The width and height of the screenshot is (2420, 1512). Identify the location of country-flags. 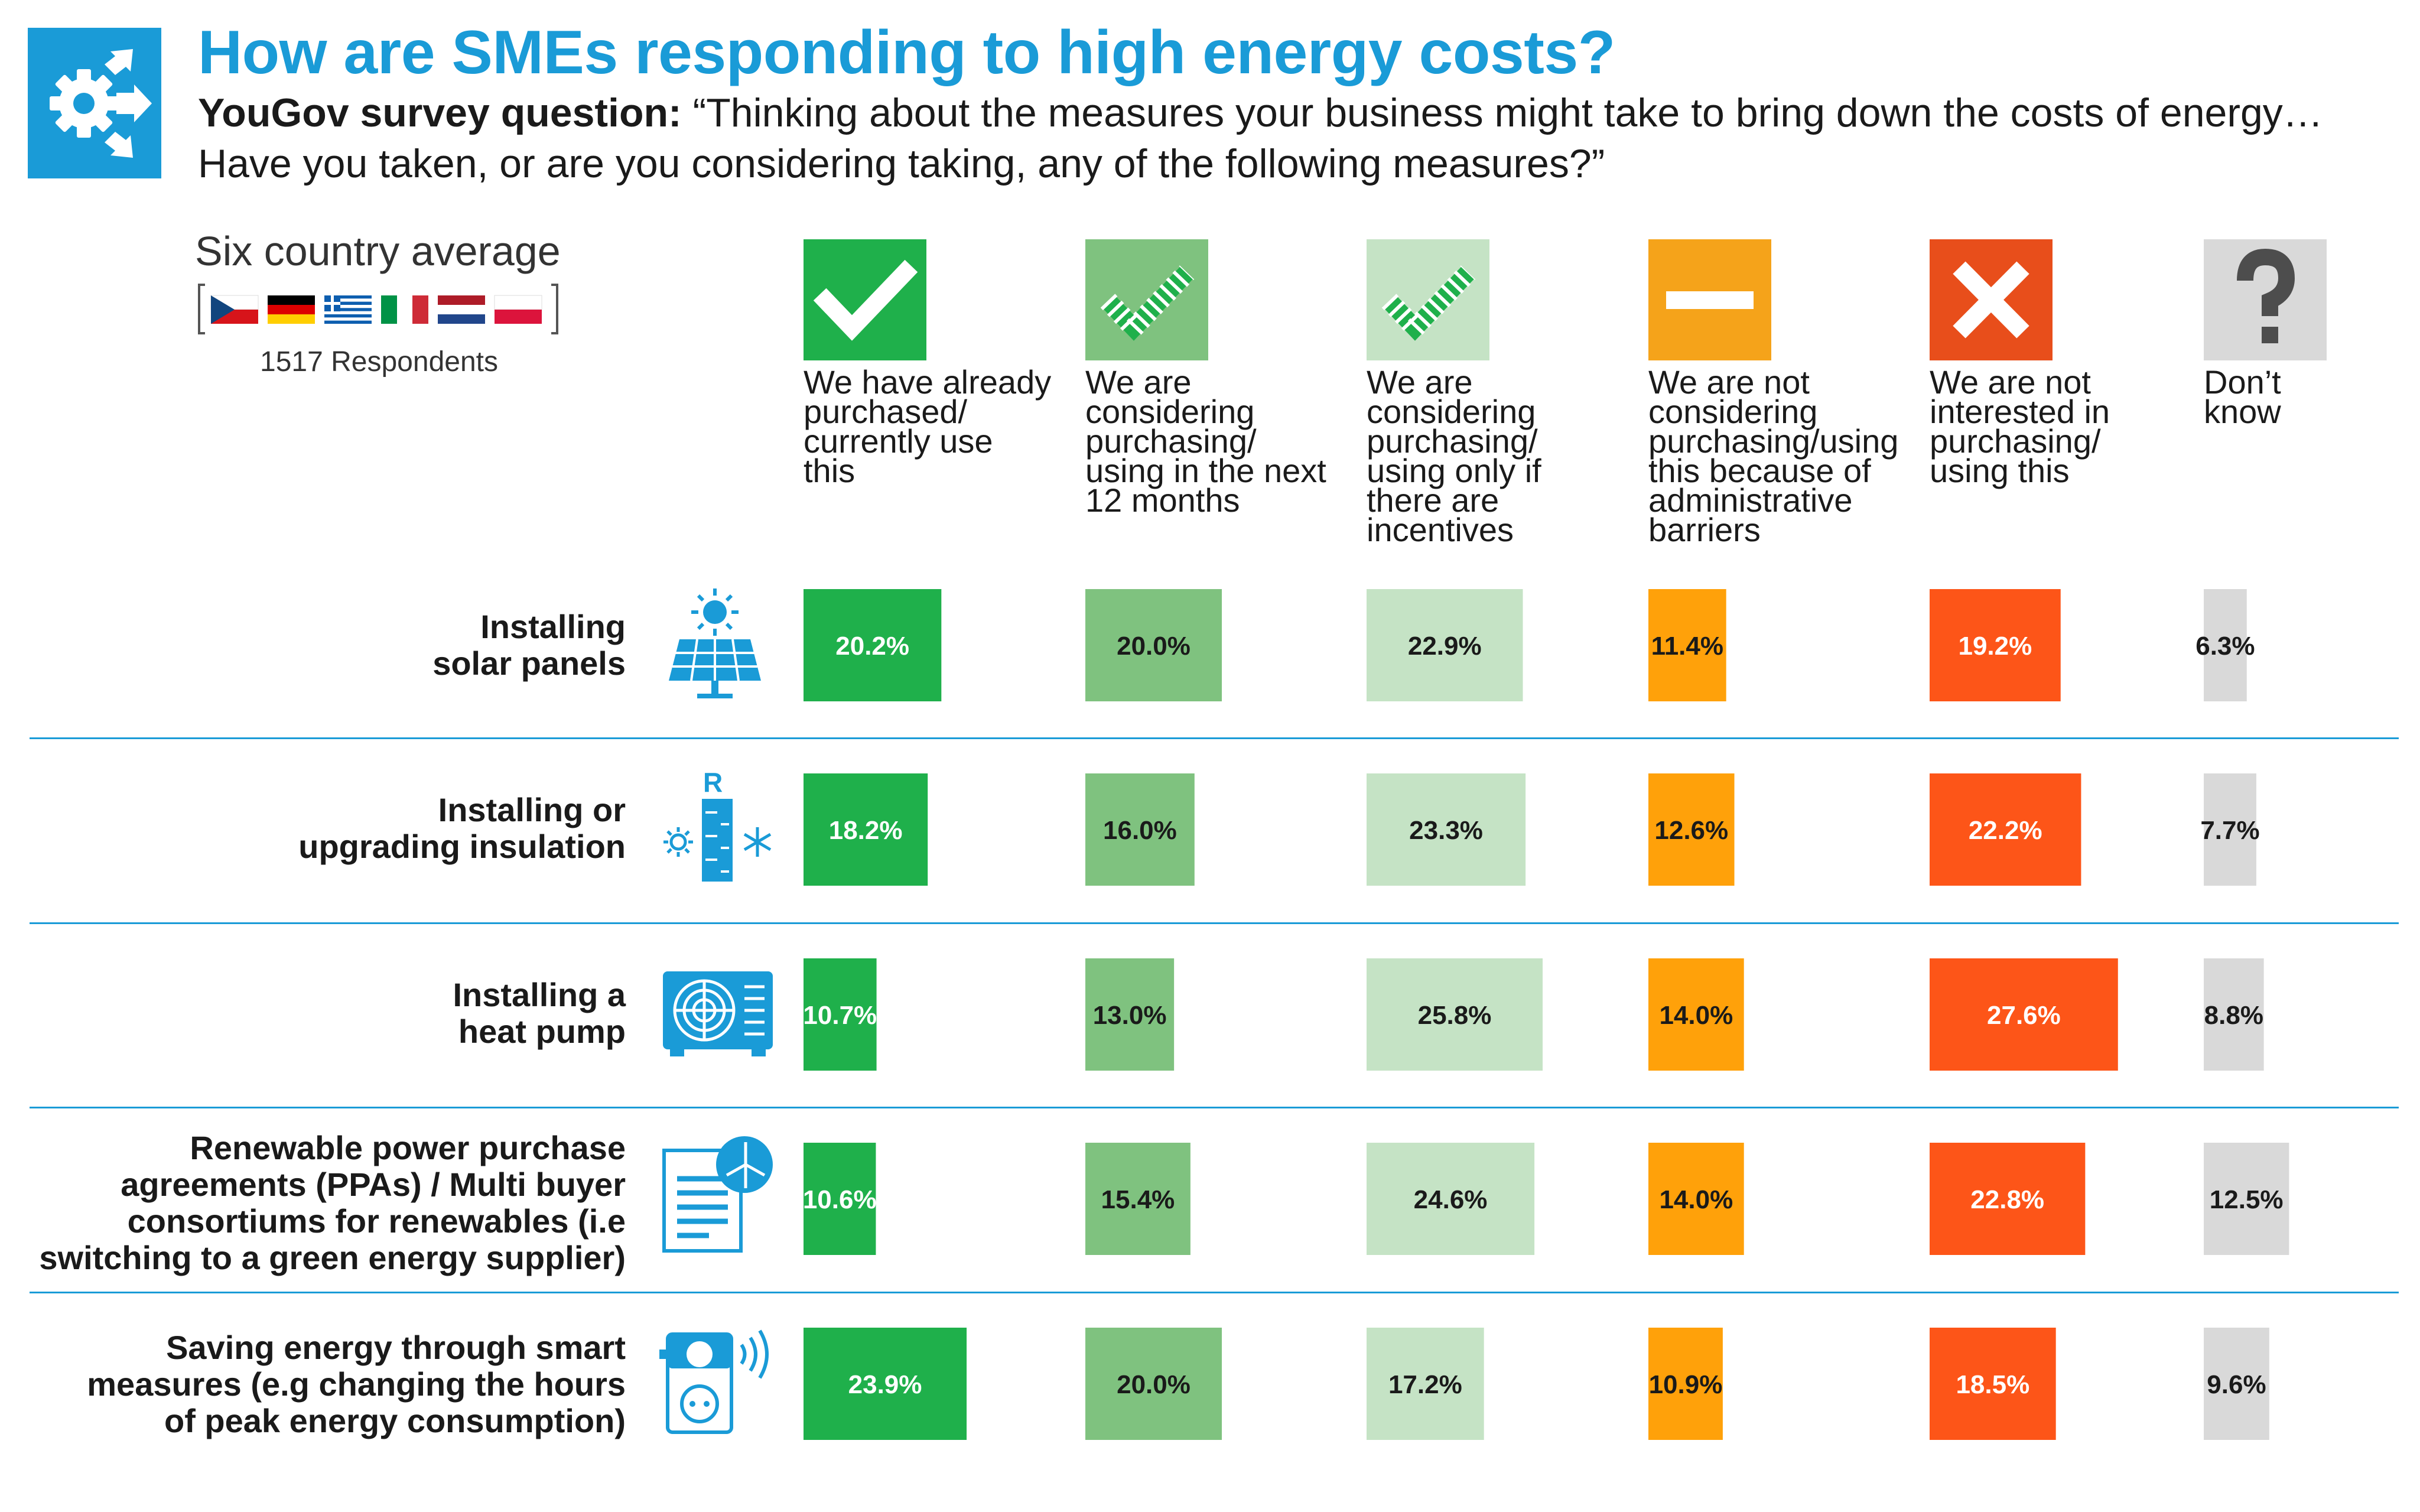
(378, 309).